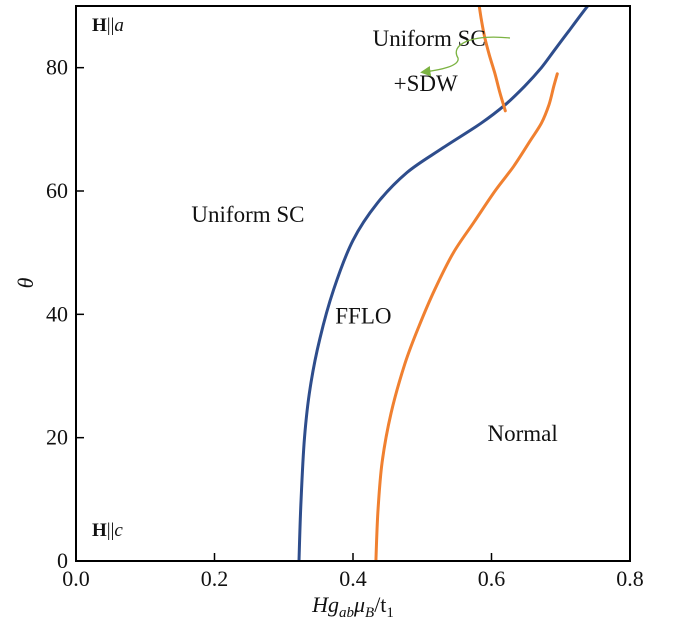 The height and width of the screenshot is (629, 689). Describe the element at coordinates (363, 316) in the screenshot. I see `region-label-fflo: FFLO` at that location.